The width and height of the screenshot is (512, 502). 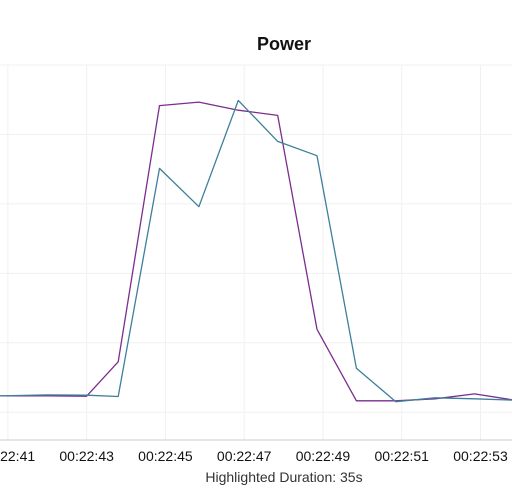 I want to click on x-tick-label: 00:22:53, so click(x=480, y=456).